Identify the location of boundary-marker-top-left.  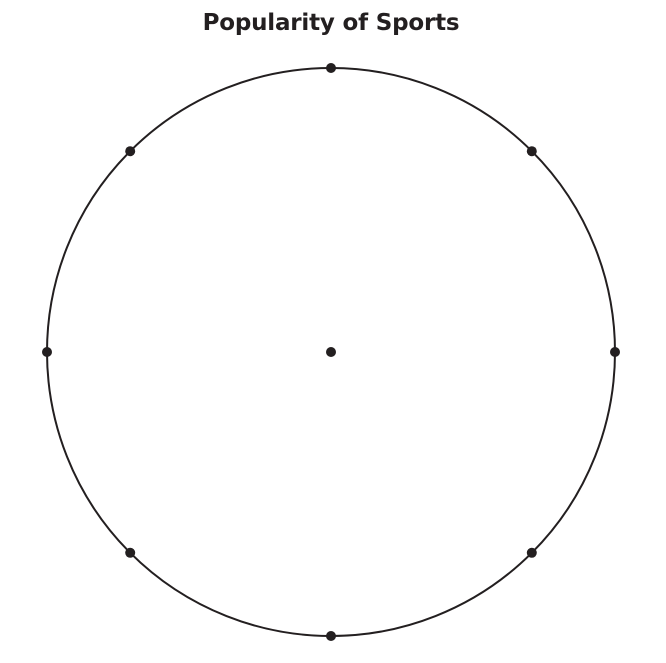
(130, 151).